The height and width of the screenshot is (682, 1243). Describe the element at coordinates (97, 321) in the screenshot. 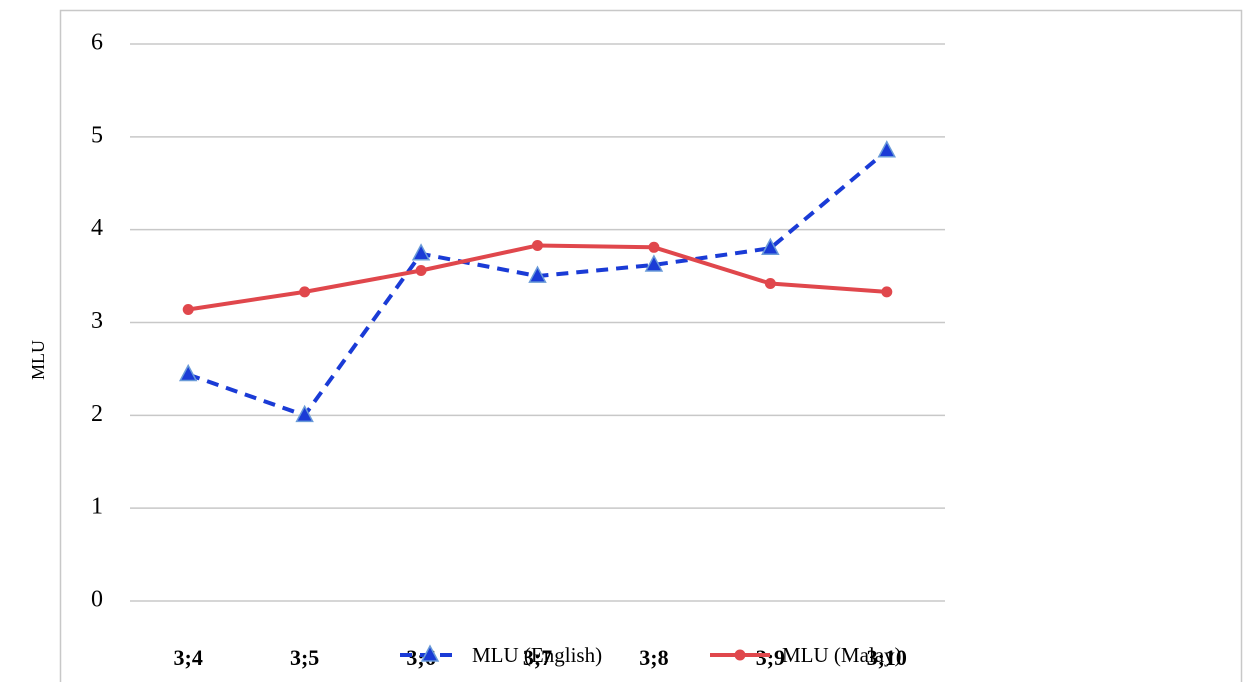

I see `y-tick-label: 3` at that location.